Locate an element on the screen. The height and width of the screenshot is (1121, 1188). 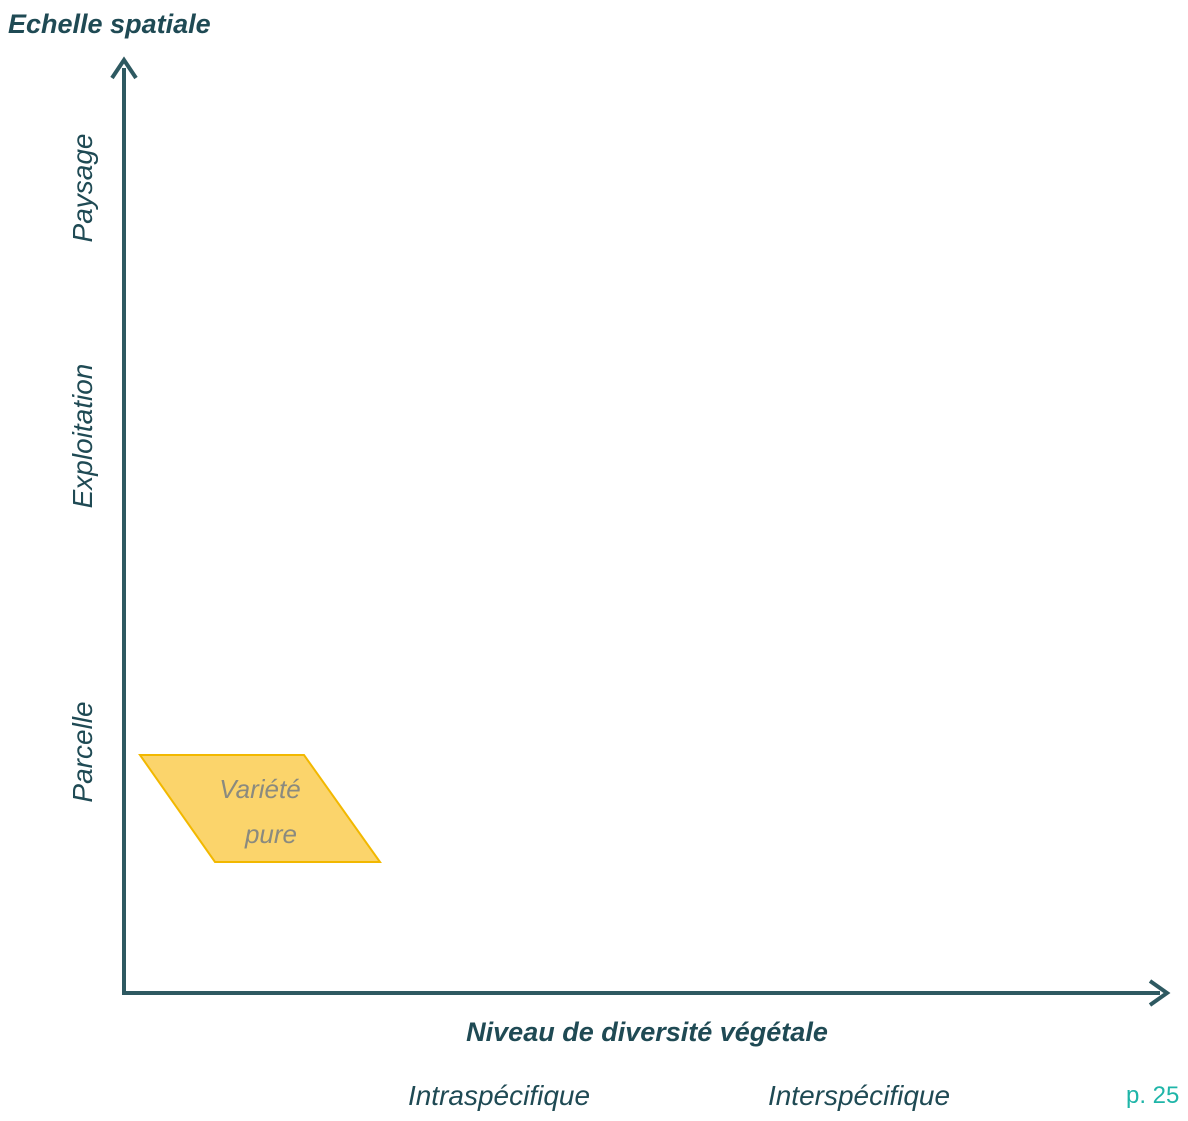
variete-pure-shape: Variété pure is located at coordinates (260, 808).